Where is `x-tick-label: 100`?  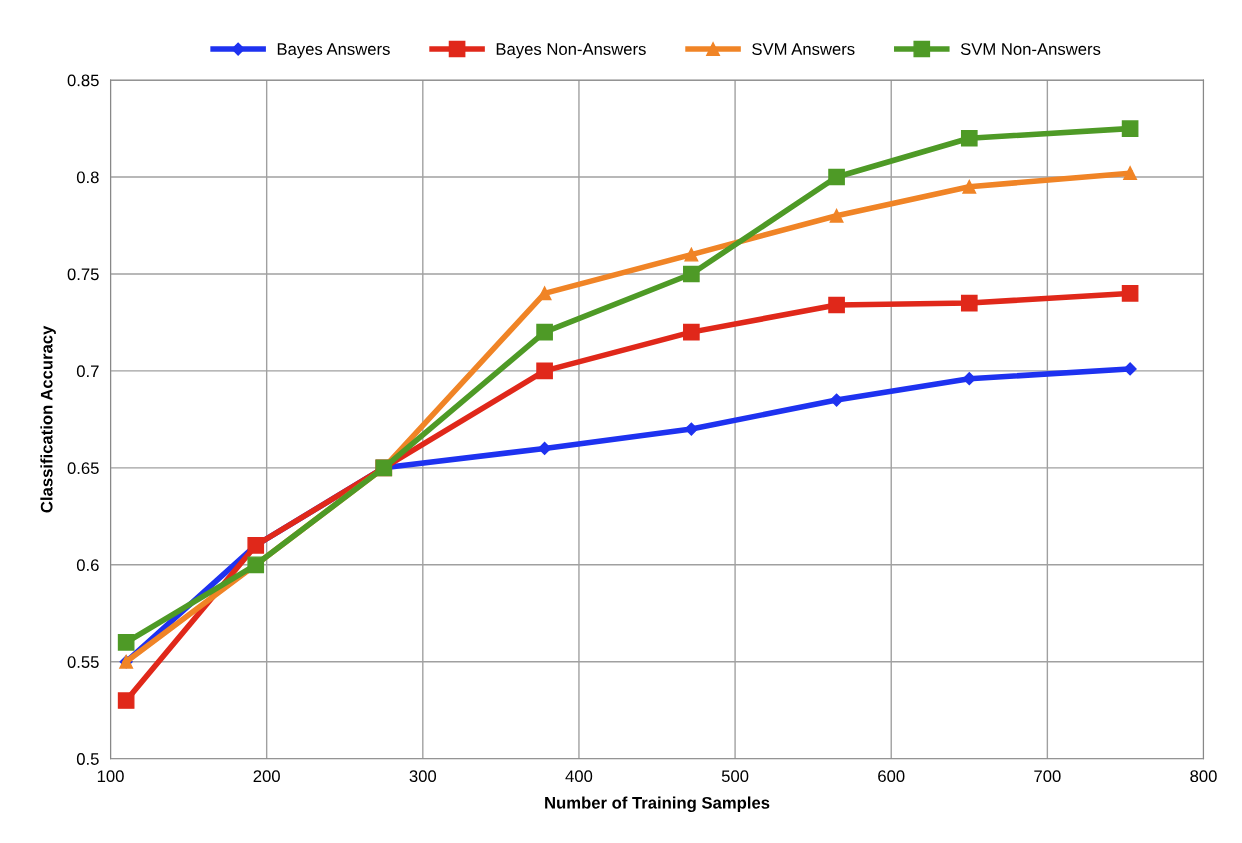
x-tick-label: 100 is located at coordinates (110, 776).